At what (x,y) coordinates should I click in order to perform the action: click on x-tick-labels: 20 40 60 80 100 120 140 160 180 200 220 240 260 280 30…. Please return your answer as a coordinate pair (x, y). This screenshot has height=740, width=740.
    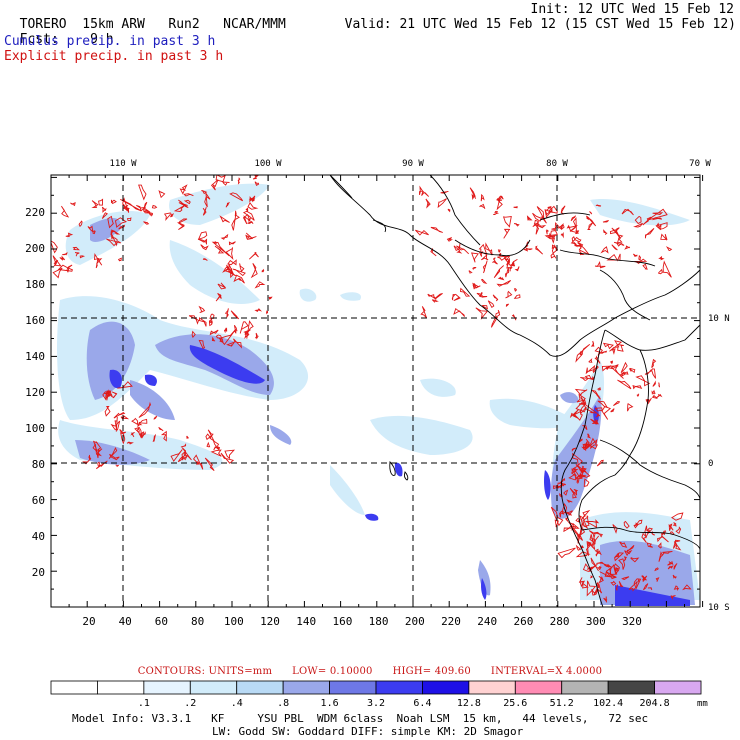
    Looking at the image, I should click on (362, 621).